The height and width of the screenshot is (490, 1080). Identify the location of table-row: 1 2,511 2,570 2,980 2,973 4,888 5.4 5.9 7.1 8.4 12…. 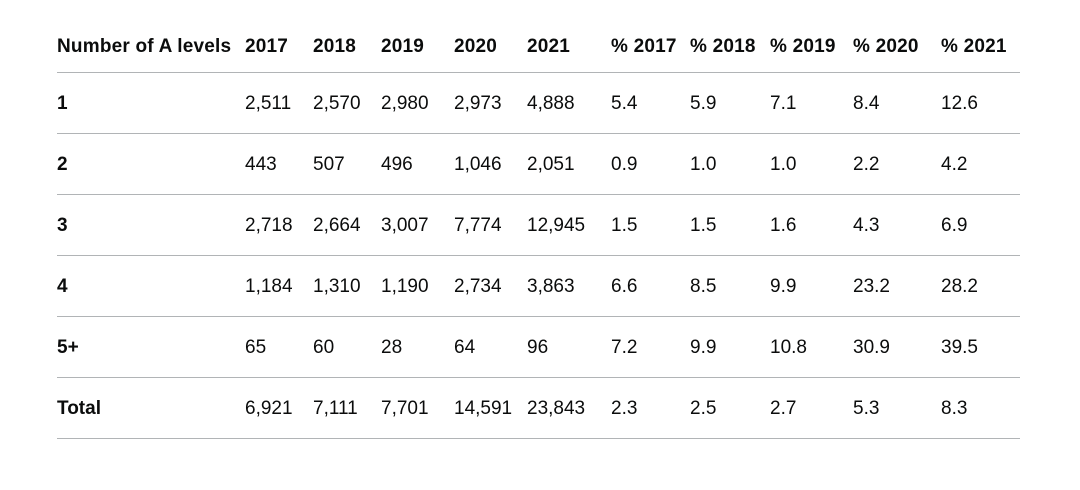
(538, 103).